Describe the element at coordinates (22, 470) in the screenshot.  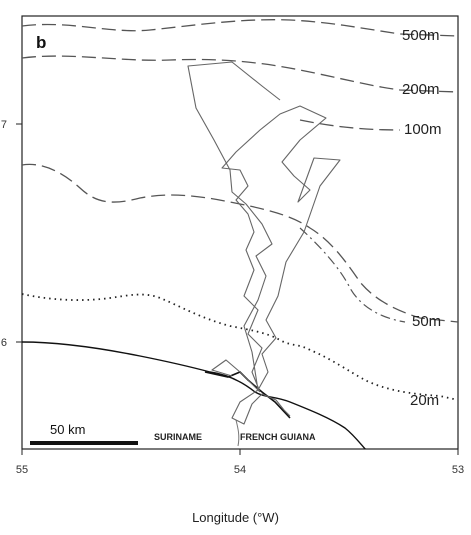
I see `x-tick-label-55: 55` at that location.